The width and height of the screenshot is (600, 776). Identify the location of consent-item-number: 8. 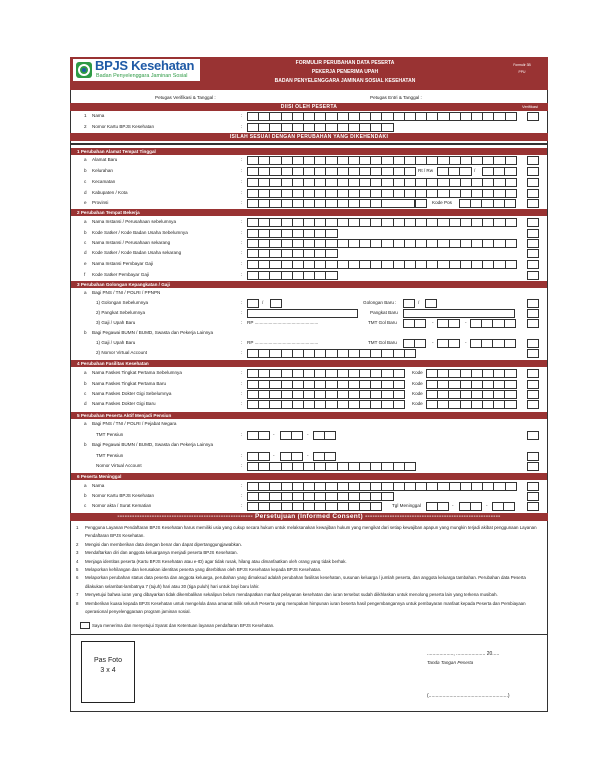
(77, 603).